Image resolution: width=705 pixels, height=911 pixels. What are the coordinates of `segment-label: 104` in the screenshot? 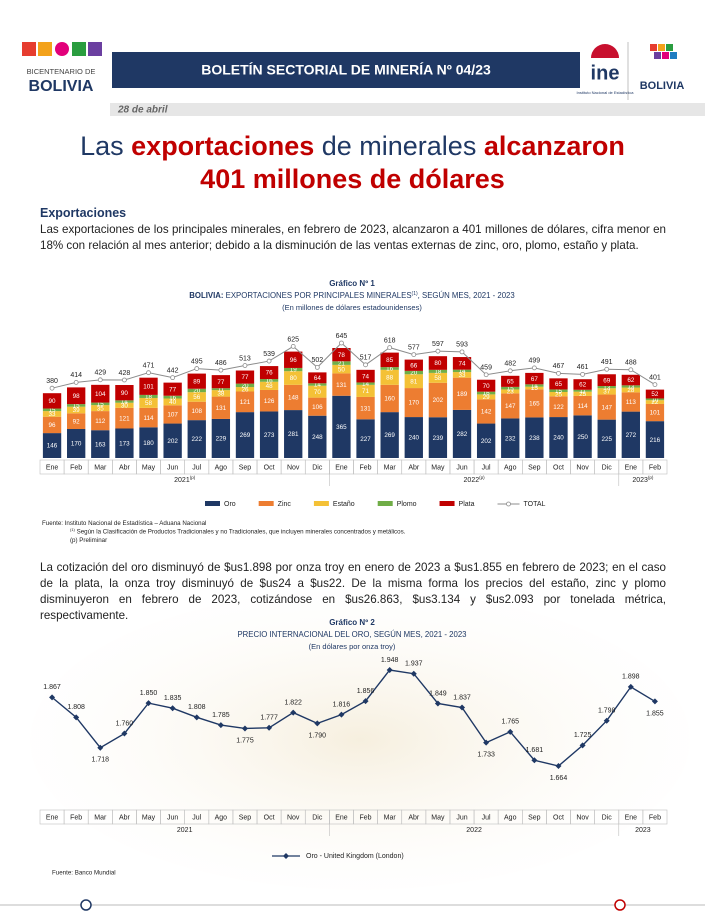 It's located at (100, 394).